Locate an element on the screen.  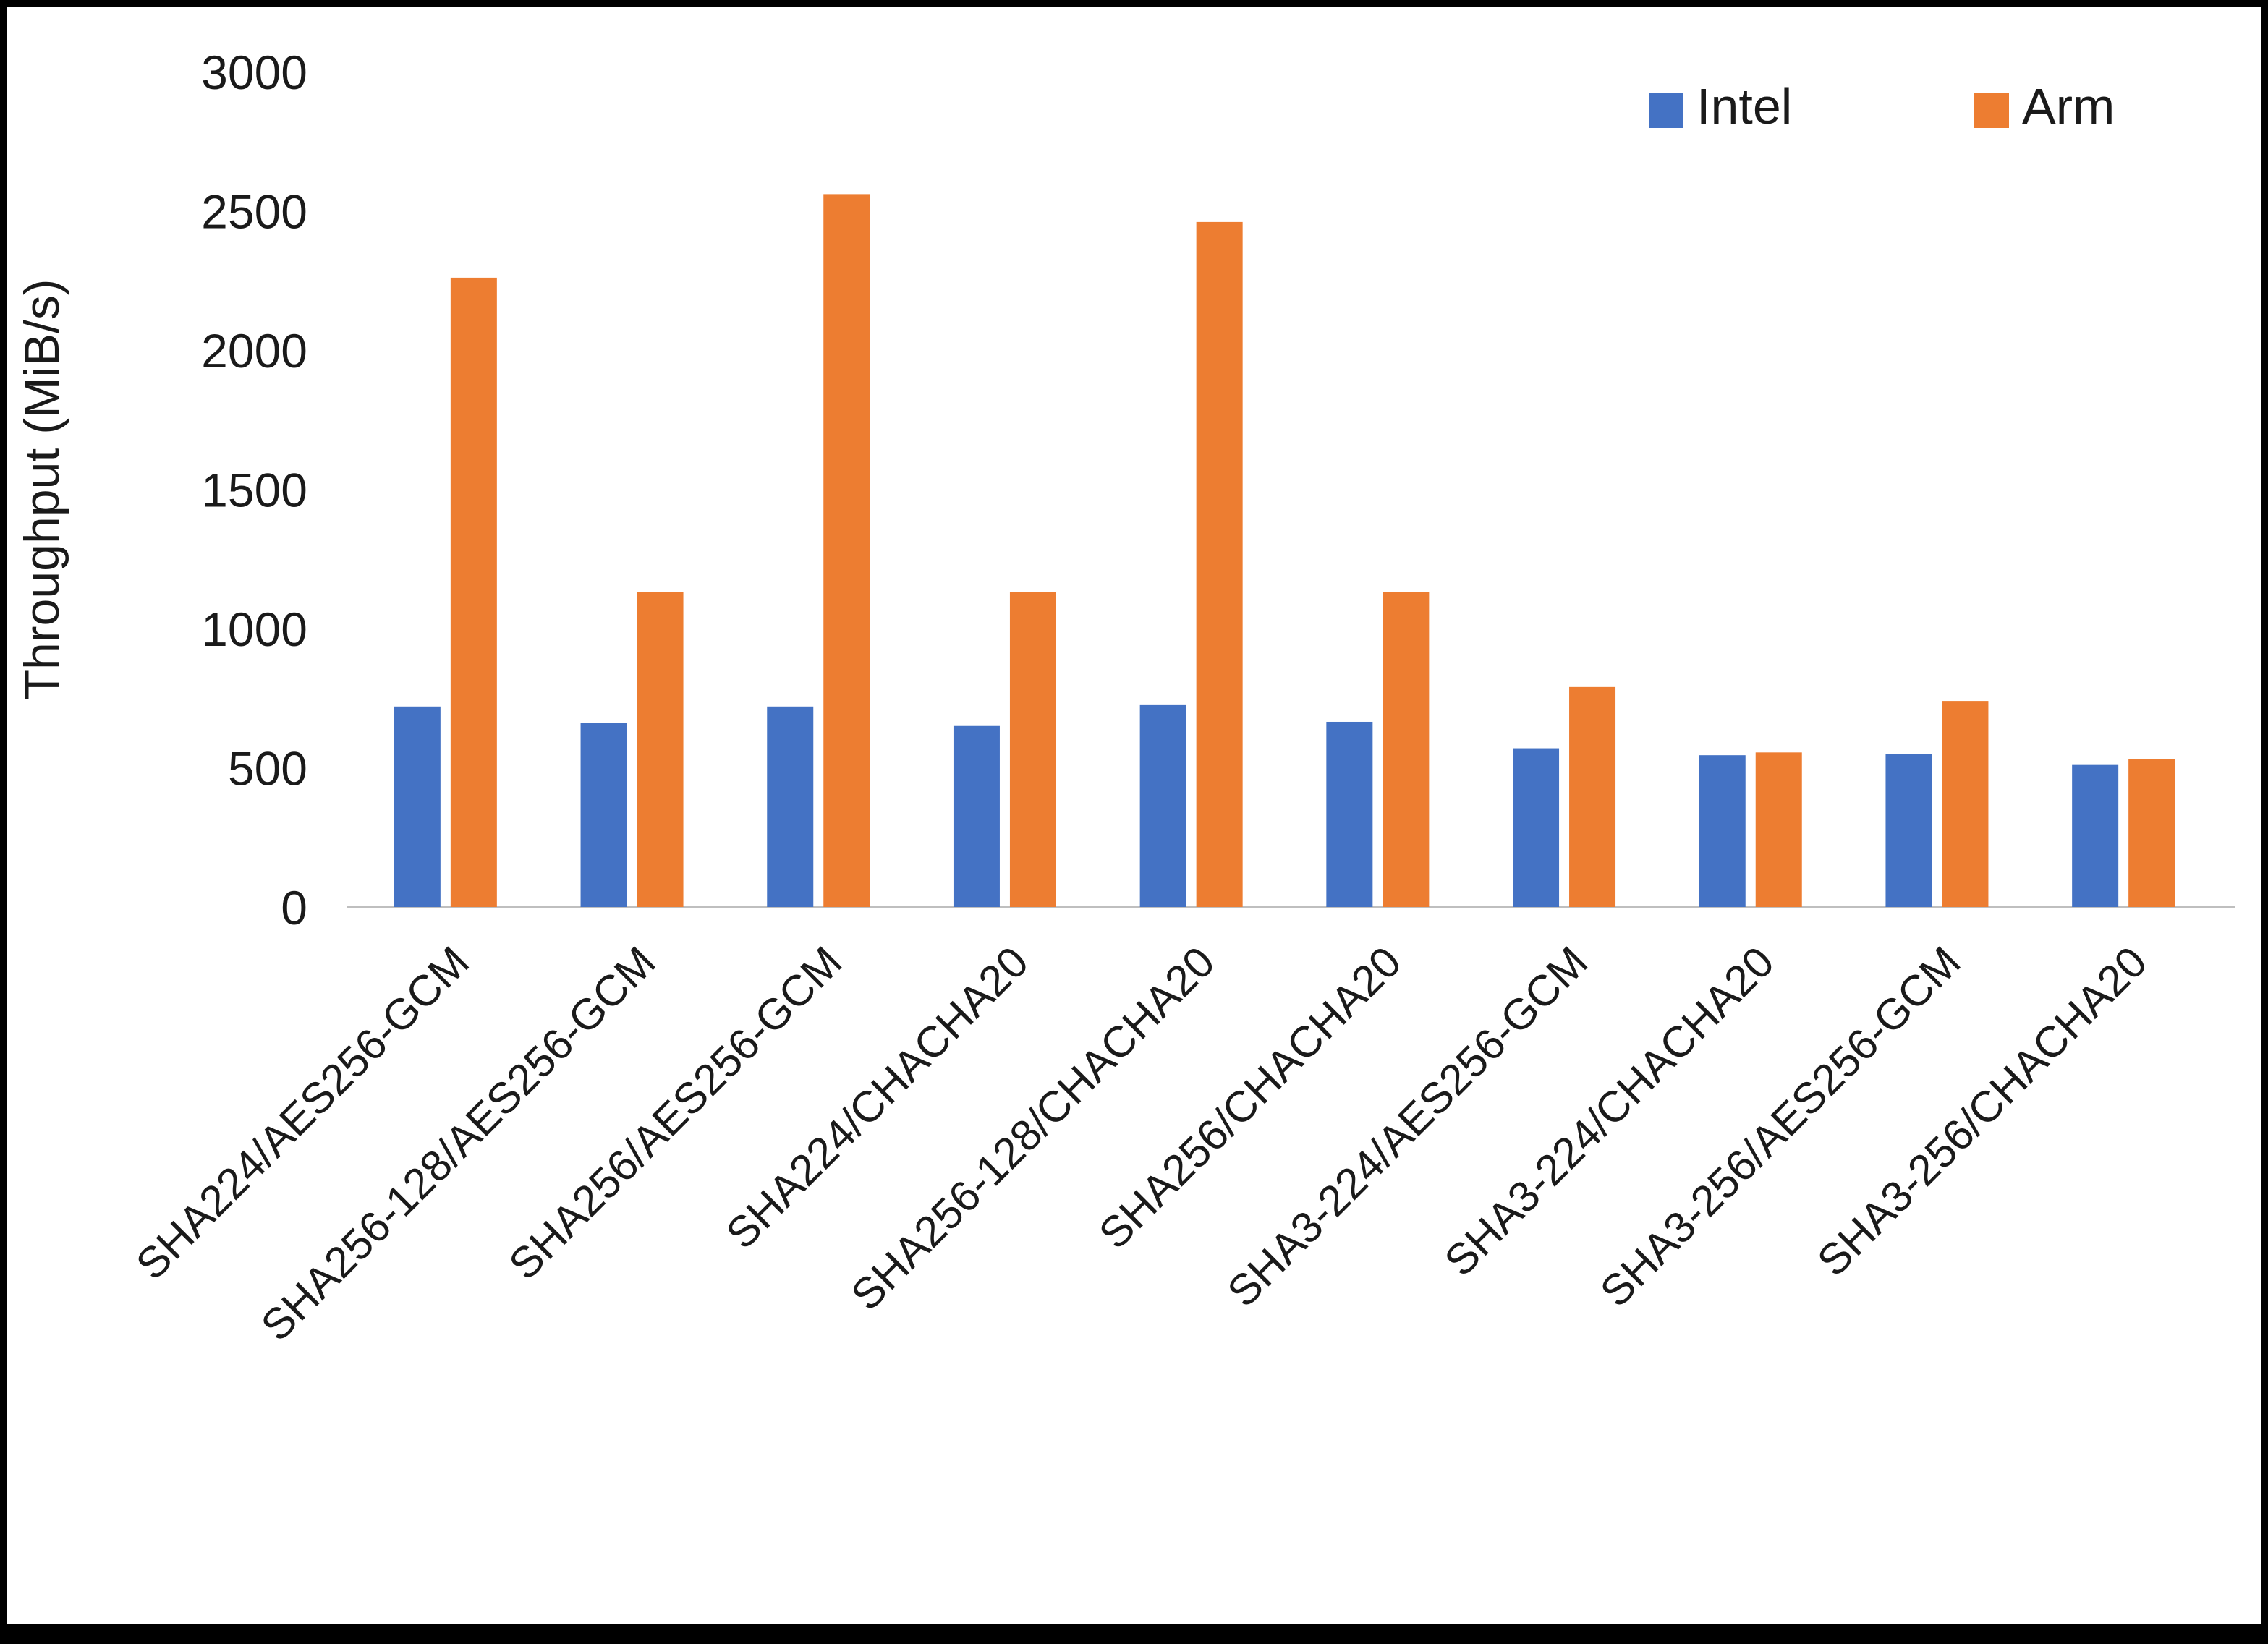
x-category-label: SHA3-256/CHACHA20 is located at coordinates (1982, 1111).